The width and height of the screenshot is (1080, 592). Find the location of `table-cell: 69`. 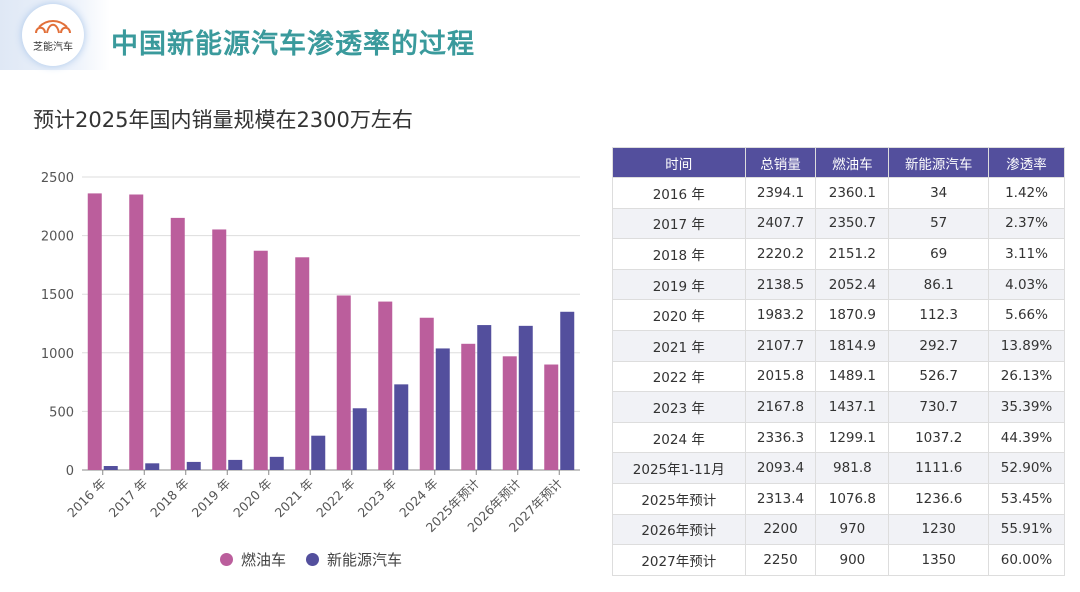

table-cell: 69 is located at coordinates (939, 254).